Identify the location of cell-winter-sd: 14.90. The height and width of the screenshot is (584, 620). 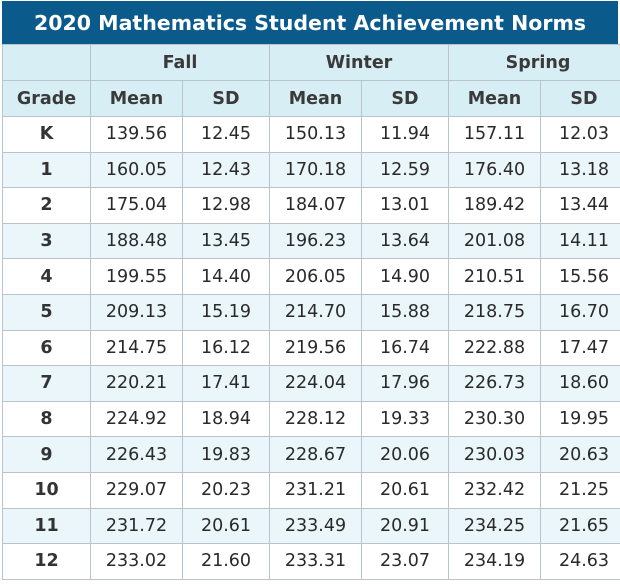
(405, 277).